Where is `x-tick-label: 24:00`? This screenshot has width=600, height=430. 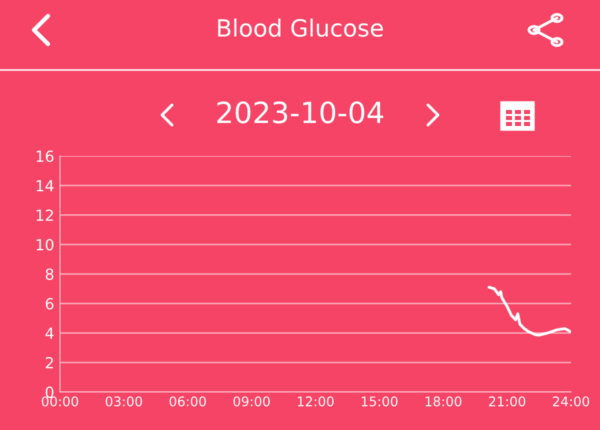
x-tick-label: 24:00 is located at coordinates (571, 401).